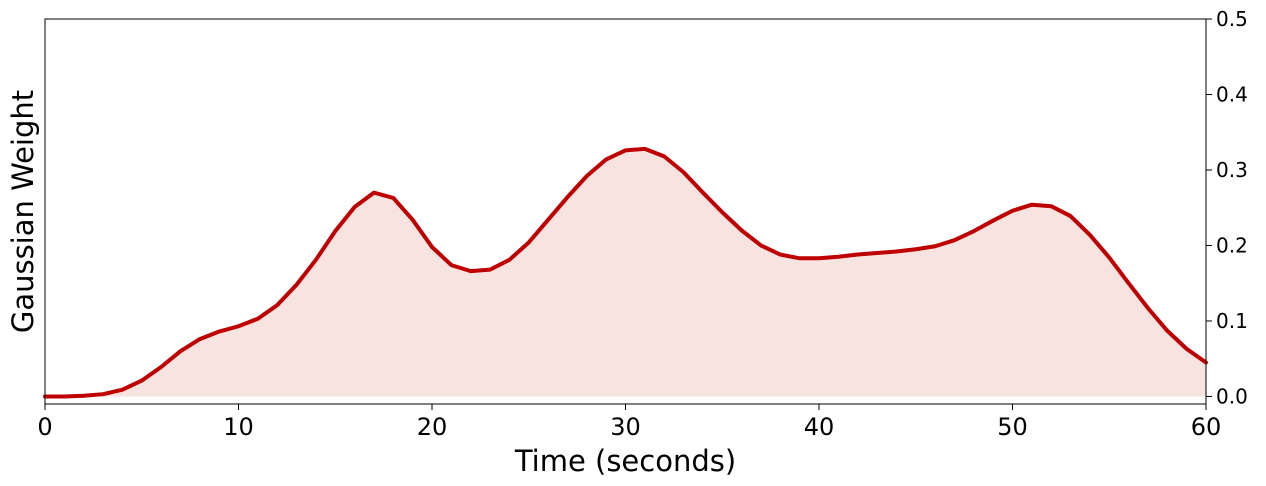  What do you see at coordinates (625, 461) in the screenshot?
I see `x-axis-label: Time (seconds)` at bounding box center [625, 461].